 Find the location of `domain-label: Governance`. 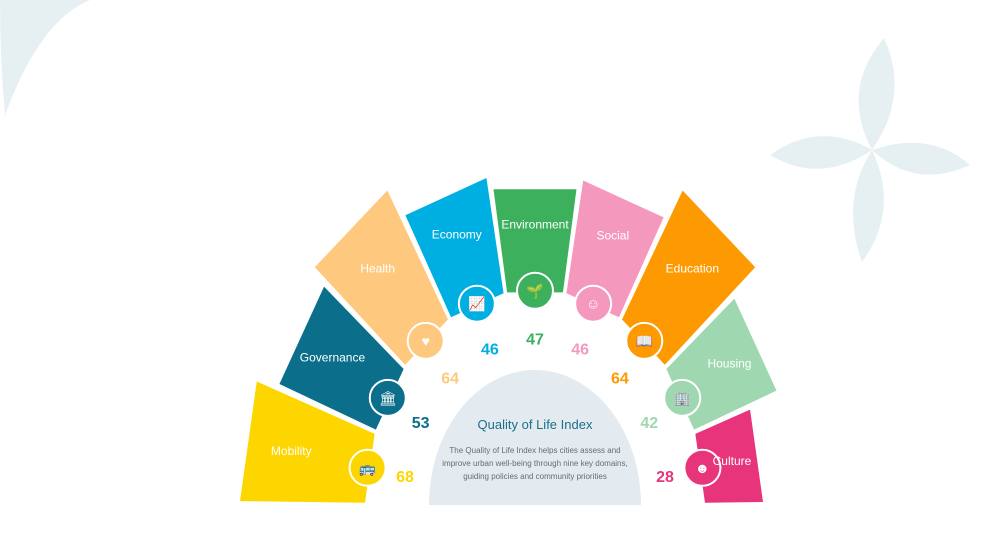

domain-label: Governance is located at coordinates (333, 358).